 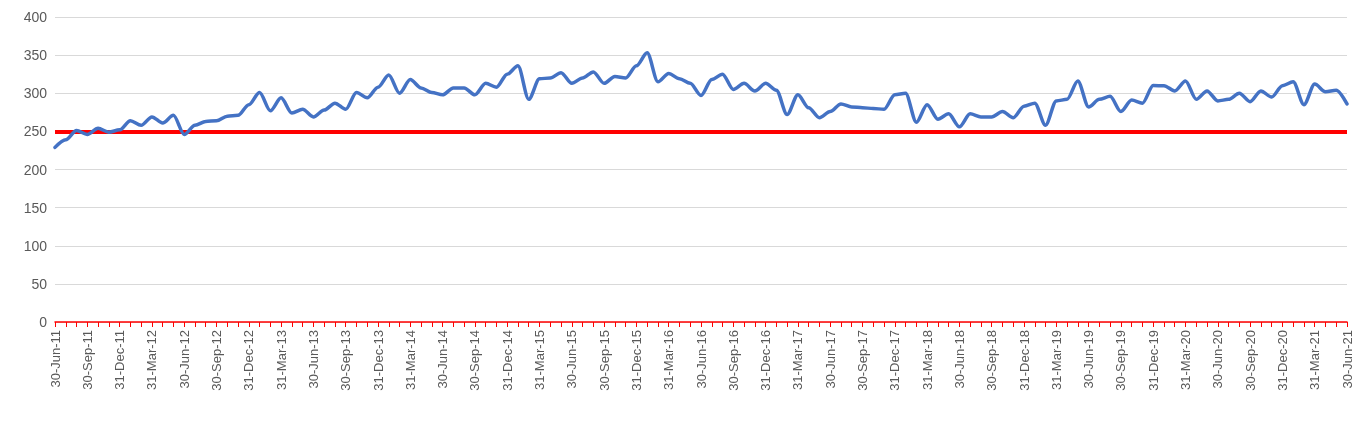 What do you see at coordinates (313, 359) in the screenshot?
I see `x-tick-label: 30-Jun-13` at bounding box center [313, 359].